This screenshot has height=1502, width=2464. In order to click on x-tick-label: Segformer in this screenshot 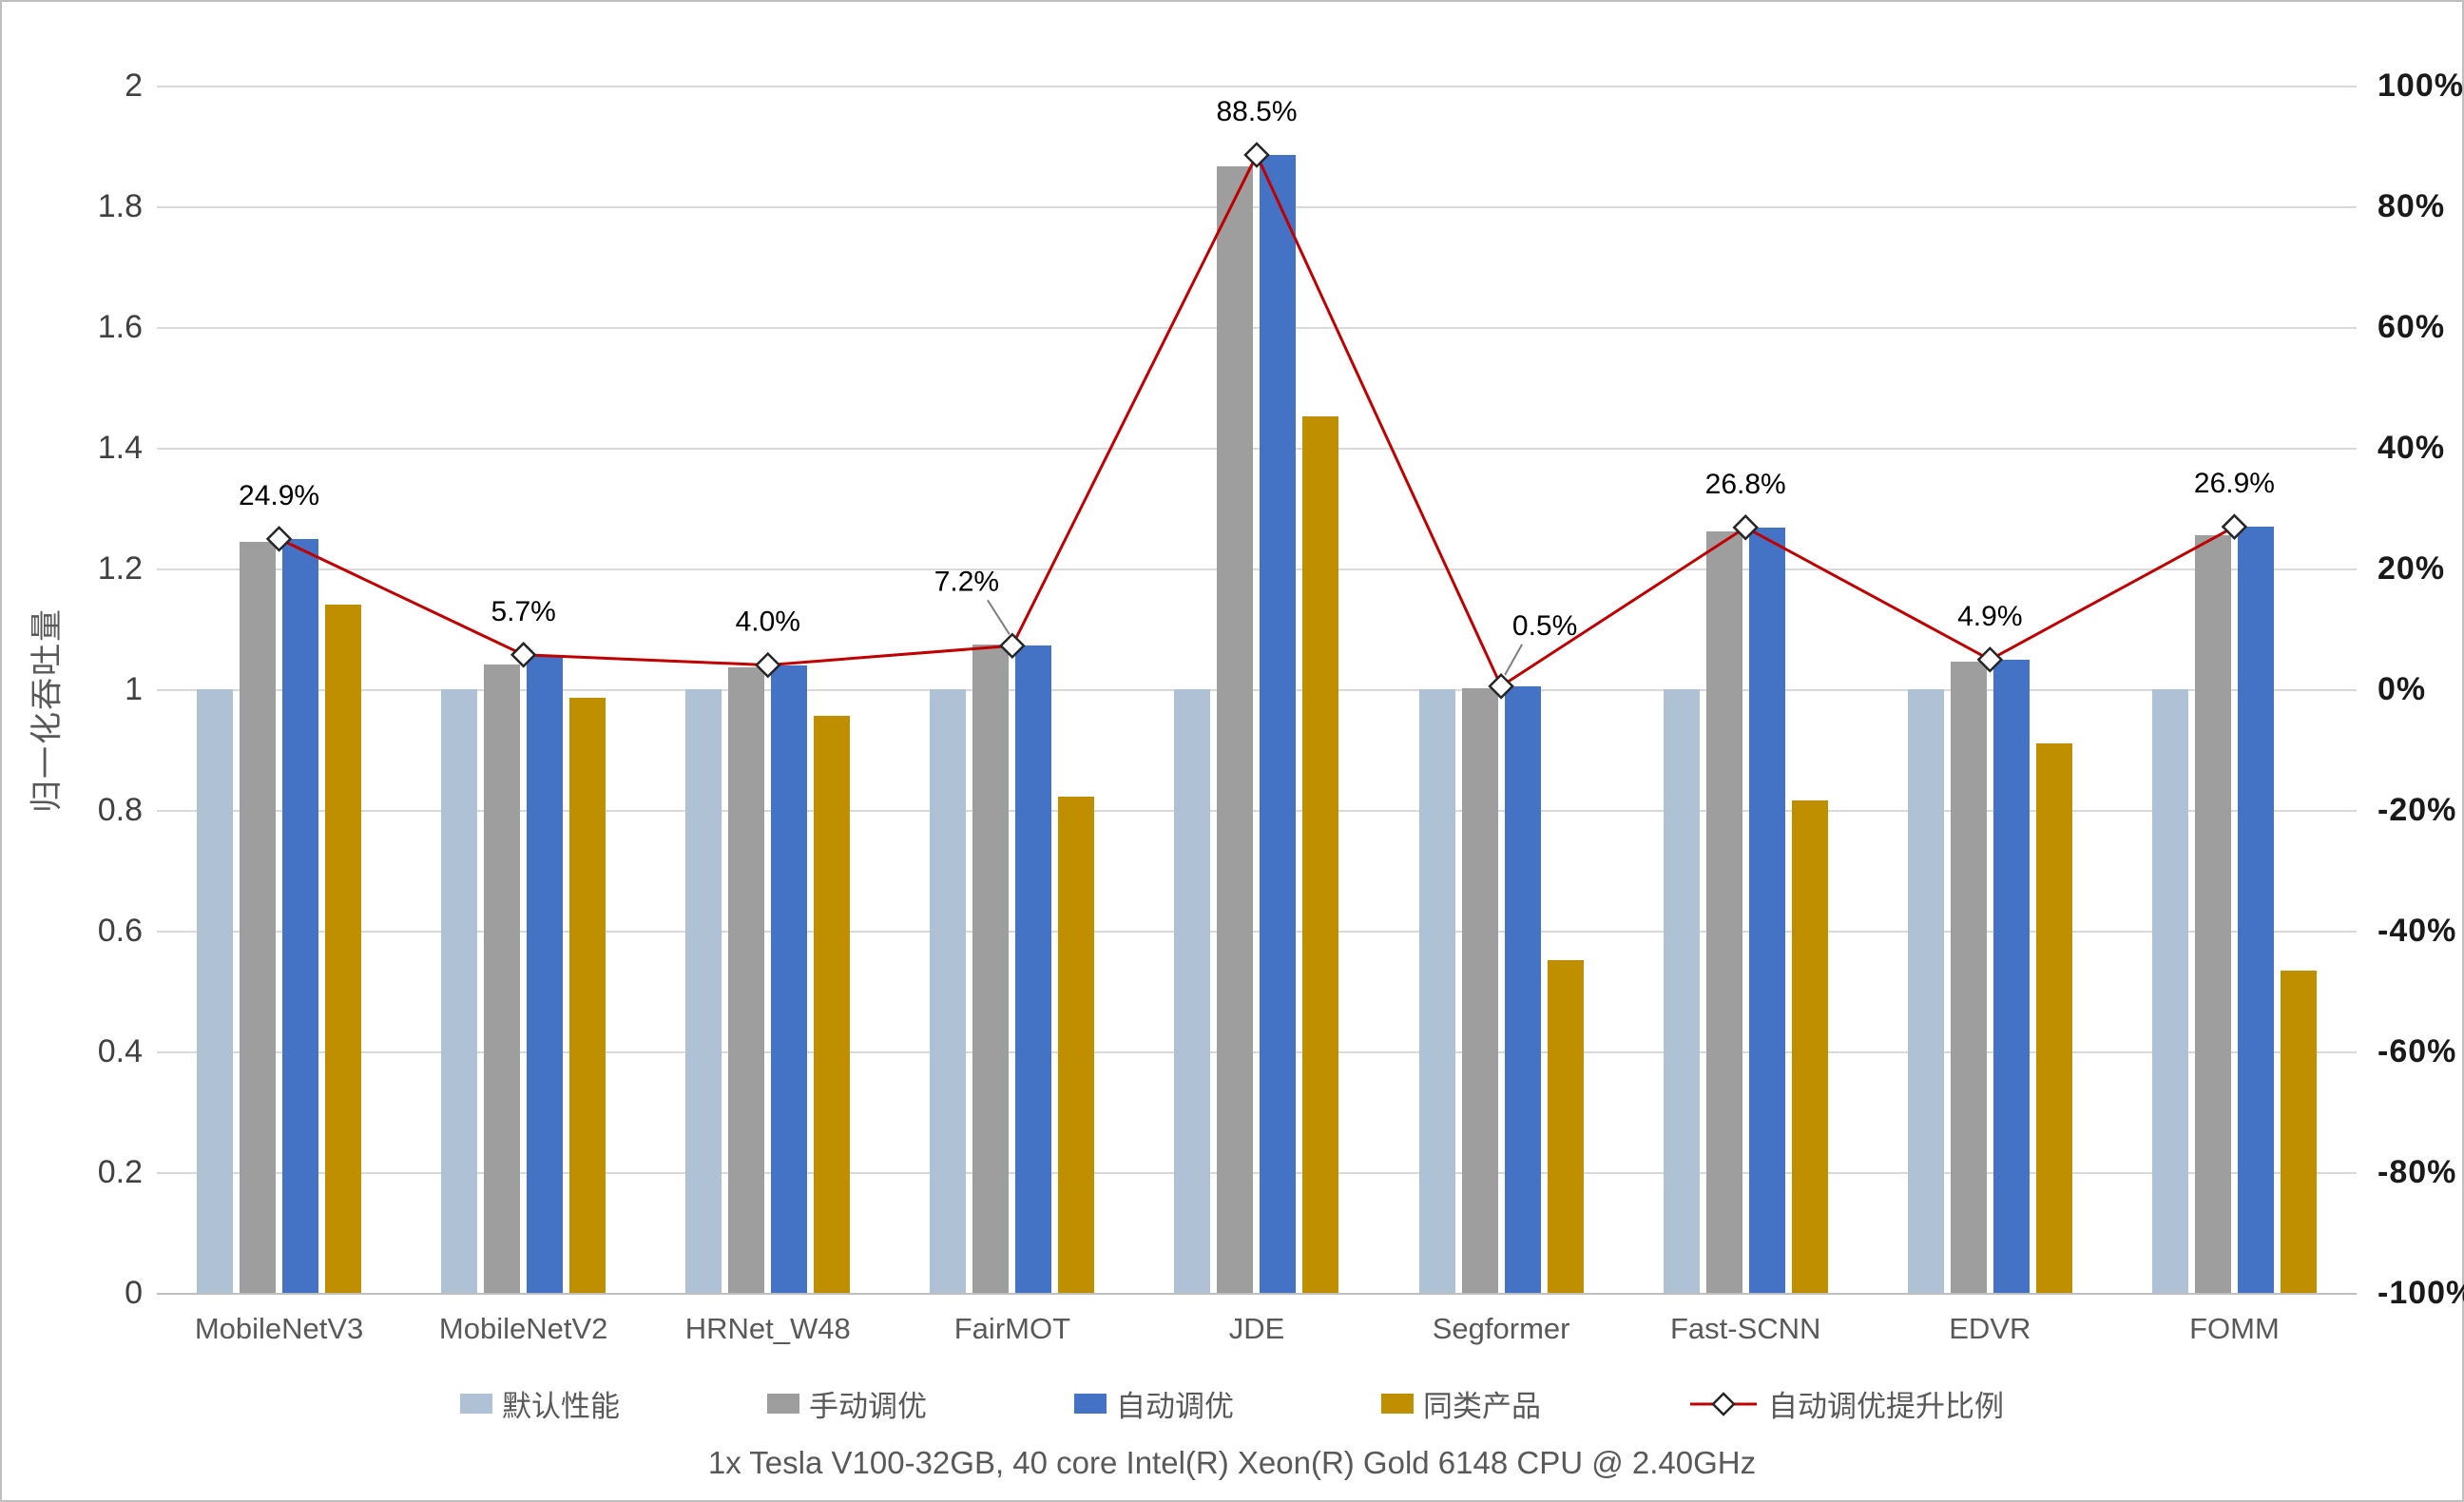, I will do `click(1501, 1328)`.